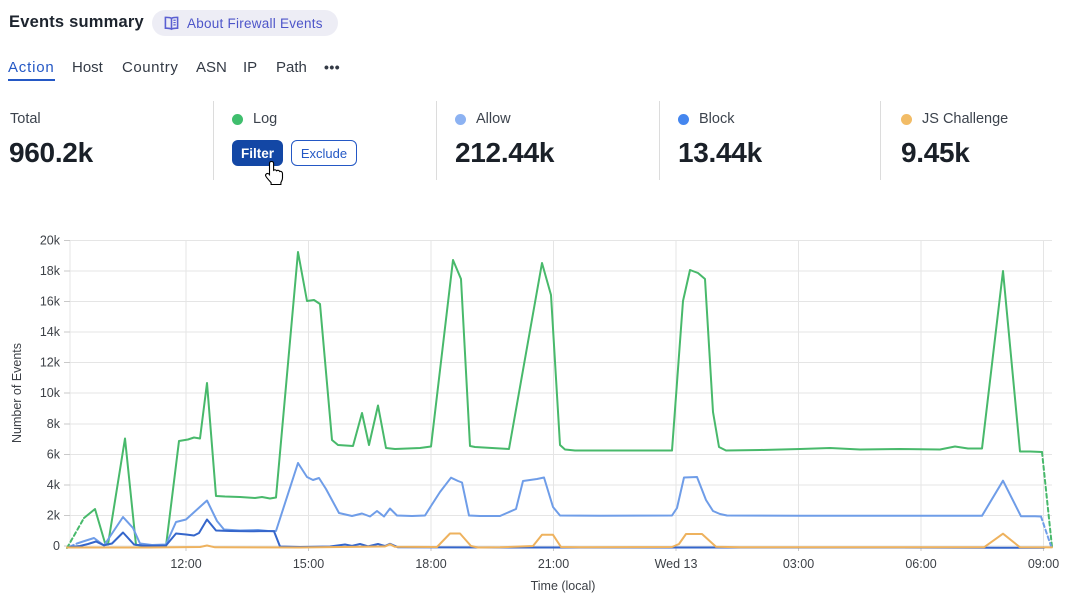  I want to click on svg-text: 0, so click(56, 546).